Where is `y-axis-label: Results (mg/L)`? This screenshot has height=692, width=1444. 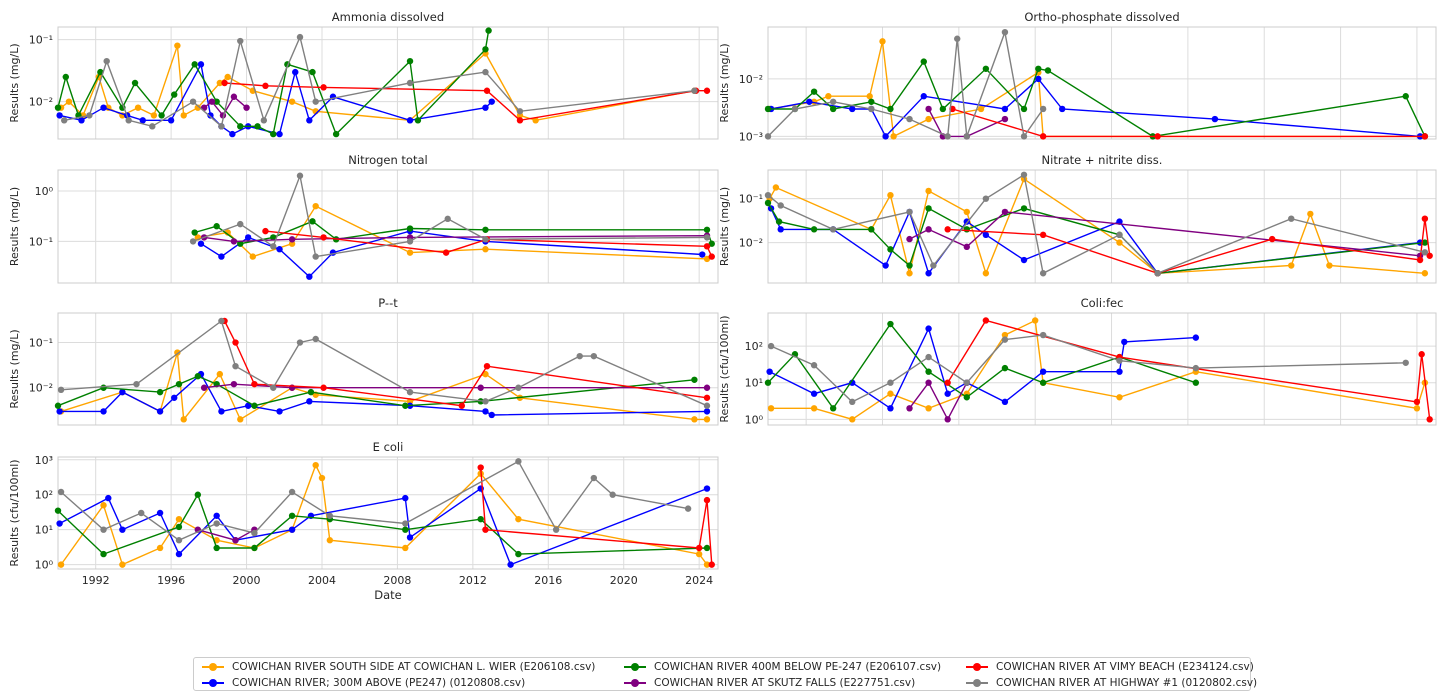
y-axis-label: Results (mg/L) is located at coordinates (724, 226).